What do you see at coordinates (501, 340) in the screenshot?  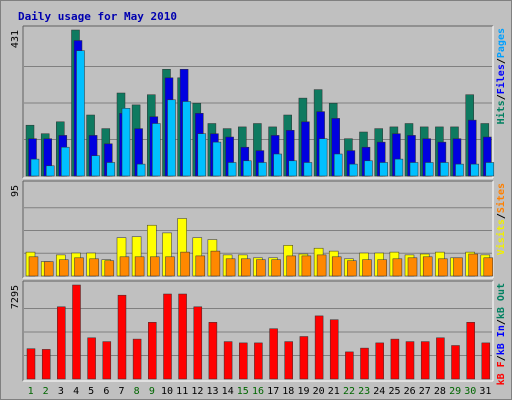 I see `legend-item: kB In` at bounding box center [501, 340].